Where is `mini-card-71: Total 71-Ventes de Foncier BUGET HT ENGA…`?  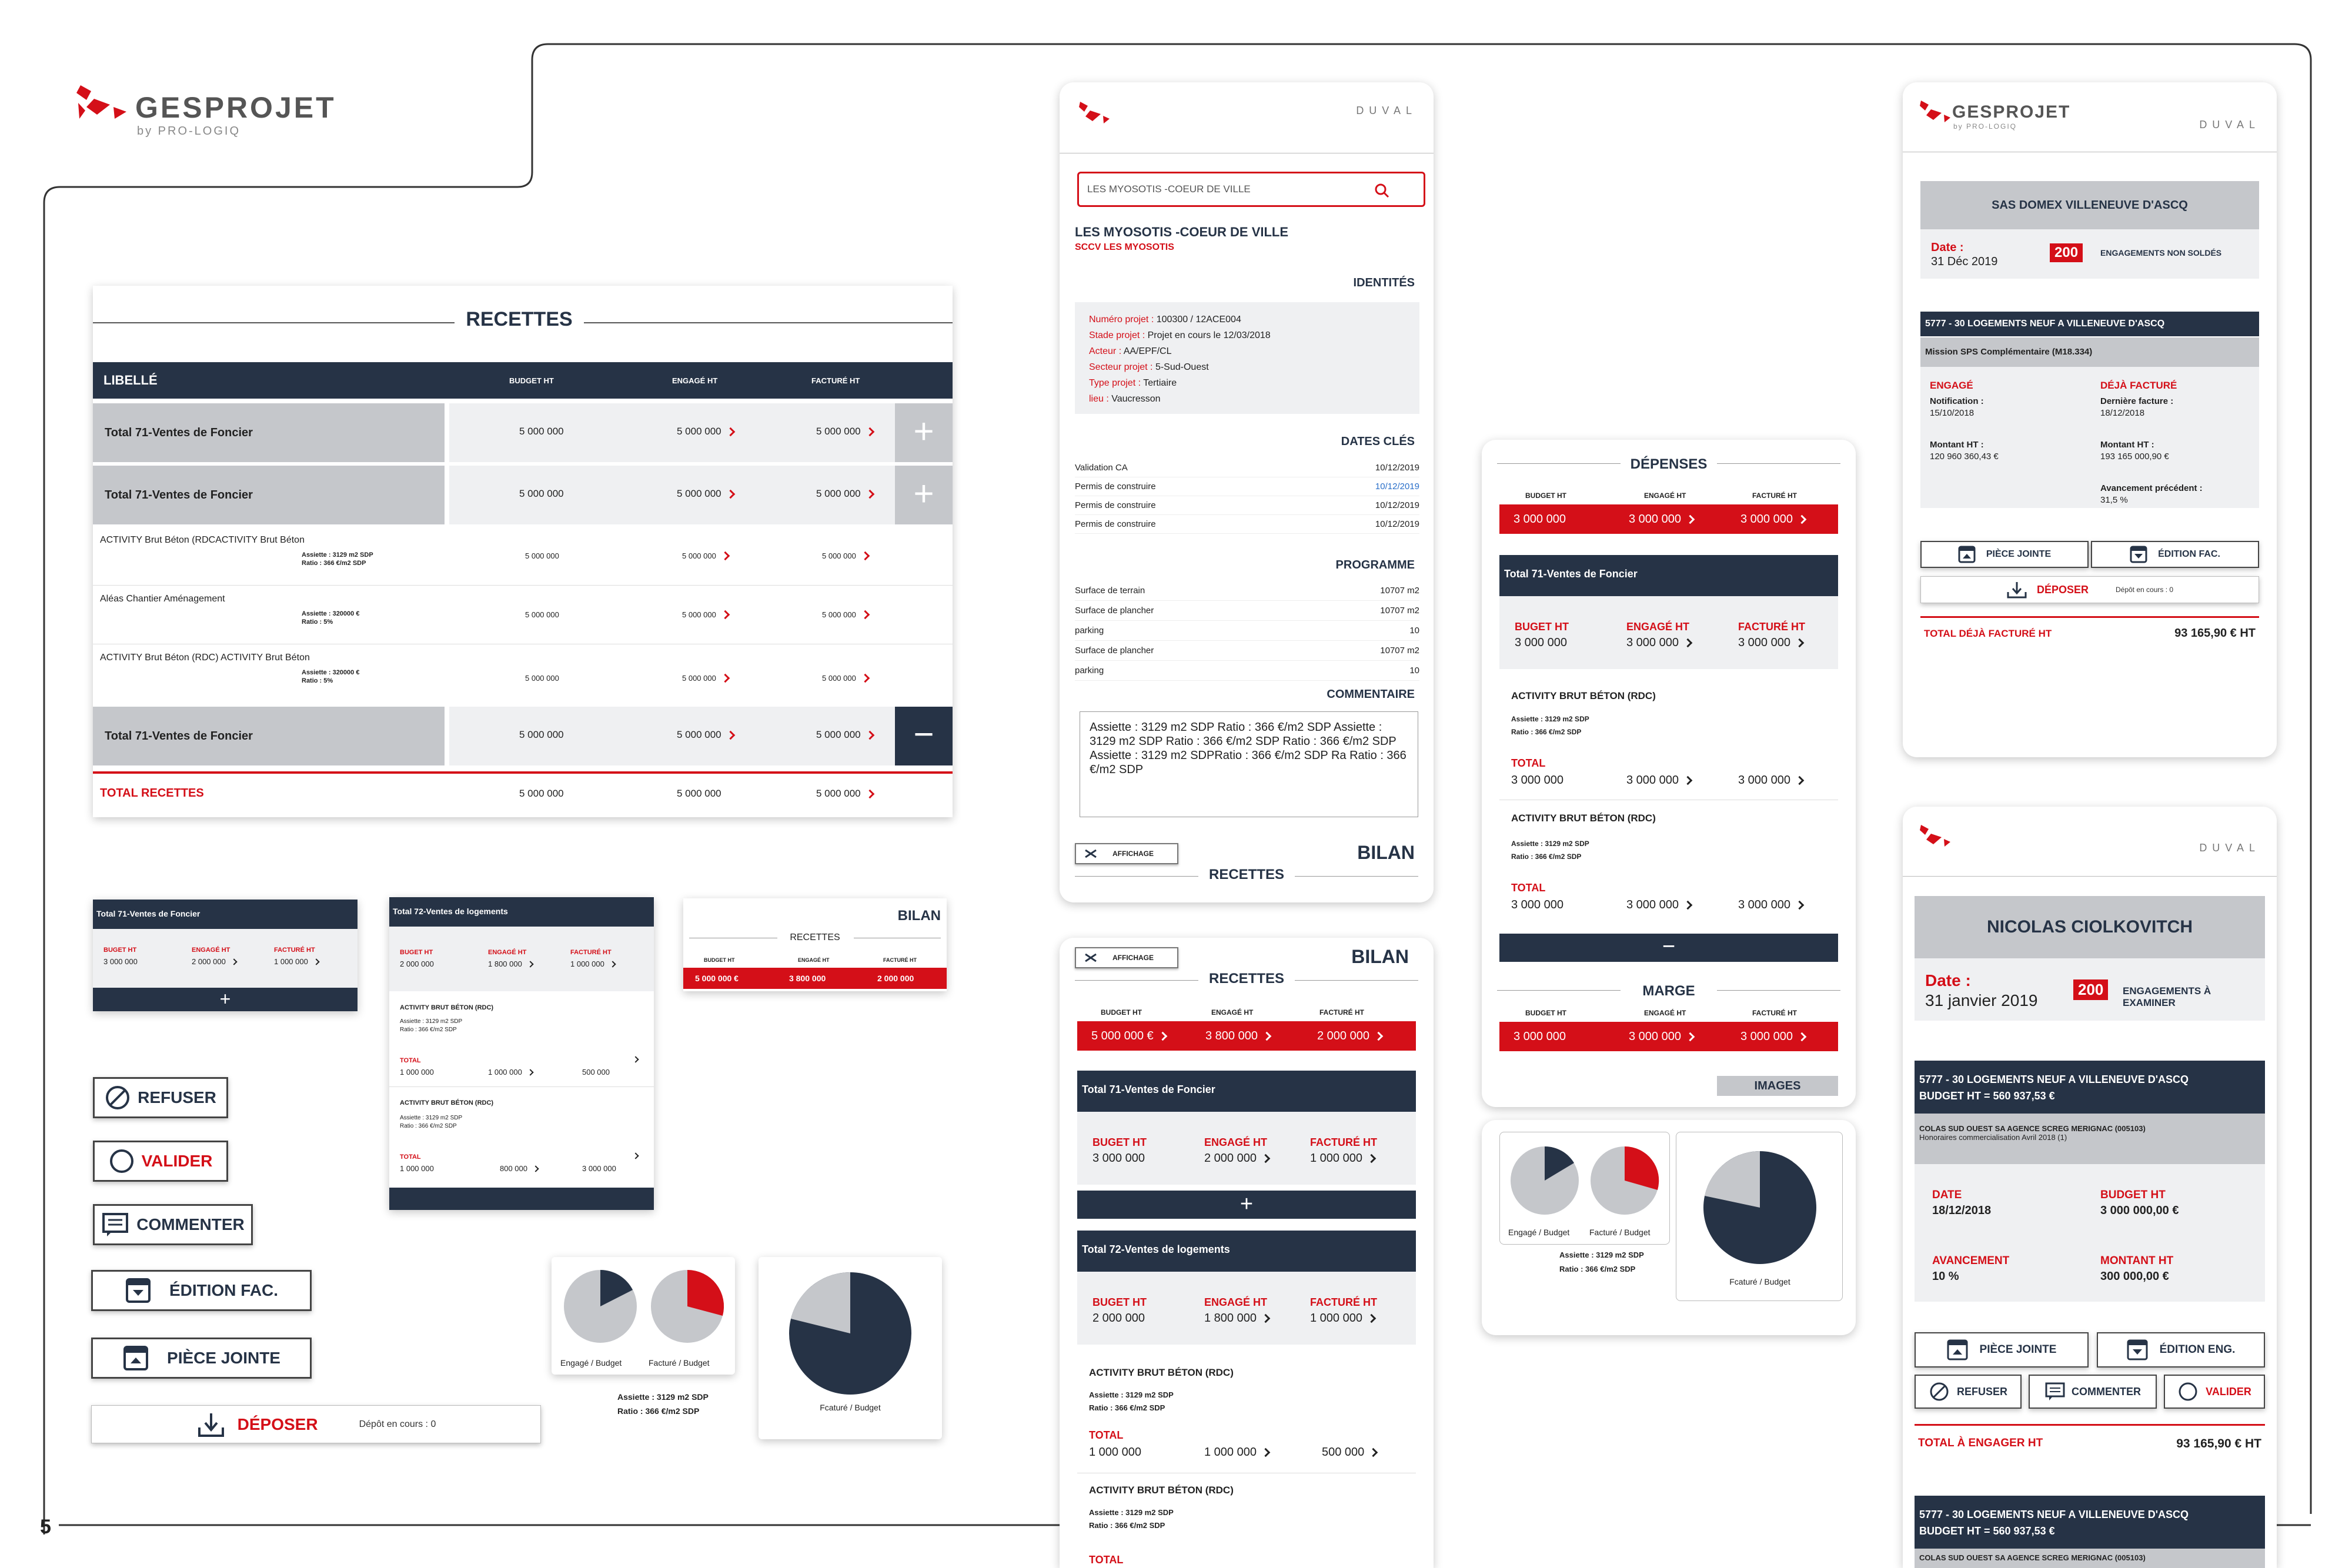 mini-card-71: Total 71-Ventes de Foncier BUGET HT ENGA… is located at coordinates (225, 955).